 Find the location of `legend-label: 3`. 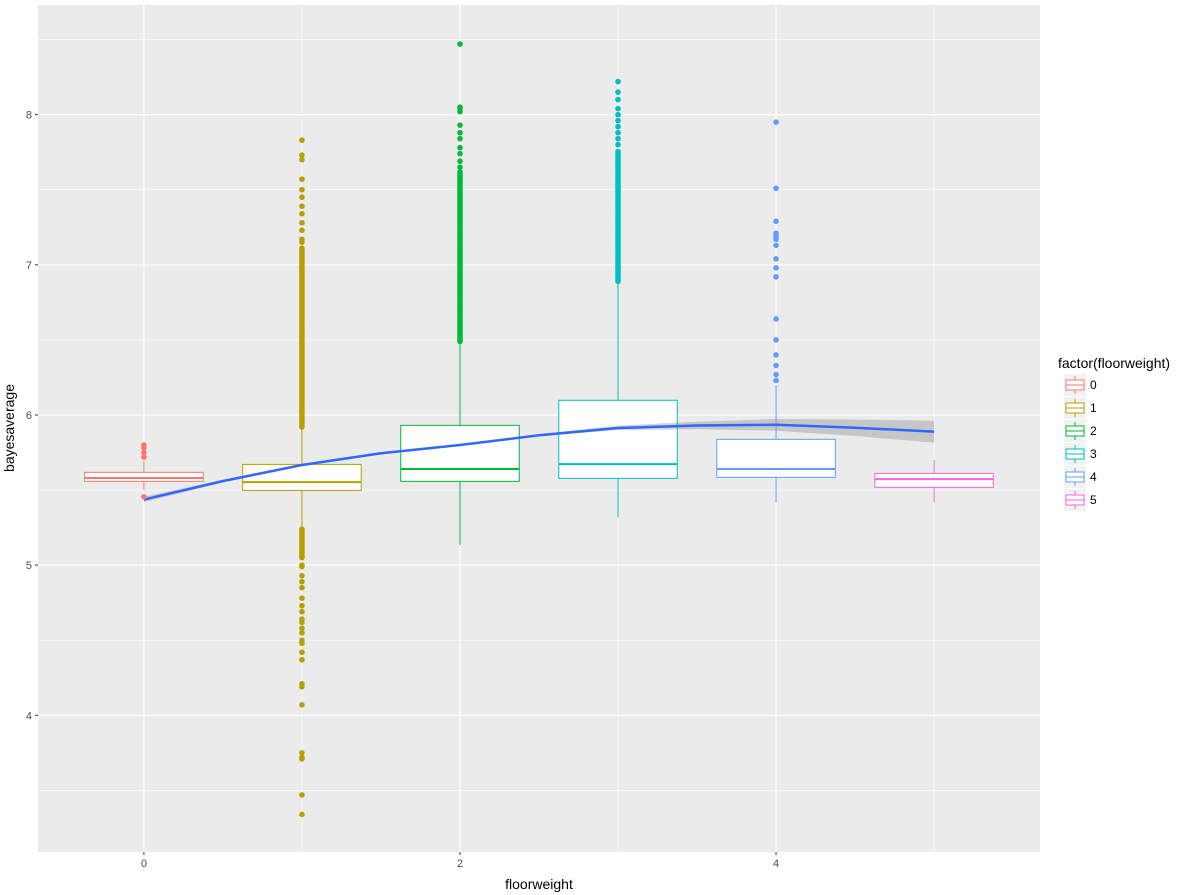

legend-label: 3 is located at coordinates (1093, 454).